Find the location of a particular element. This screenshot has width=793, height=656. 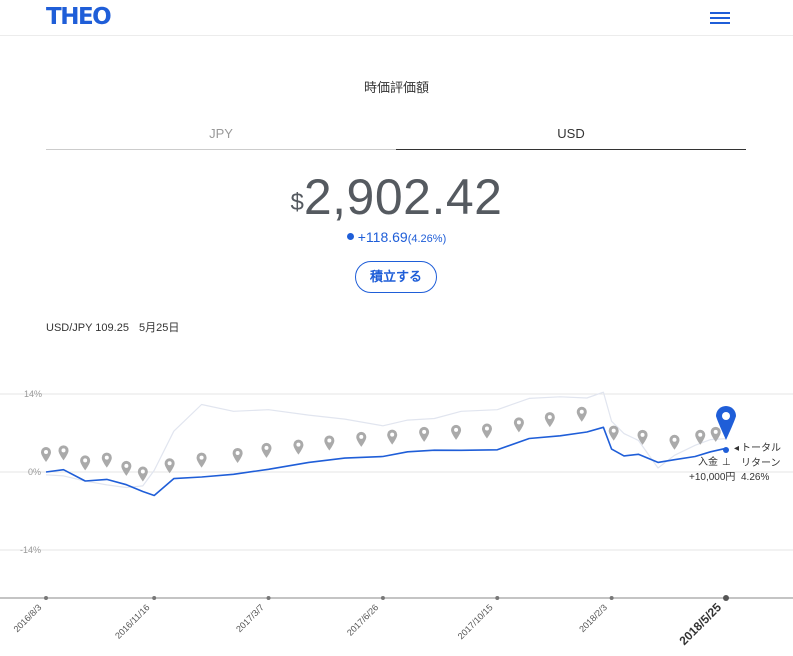

fx-rate-label: USD/JPY 109.25 is located at coordinates (87, 328).